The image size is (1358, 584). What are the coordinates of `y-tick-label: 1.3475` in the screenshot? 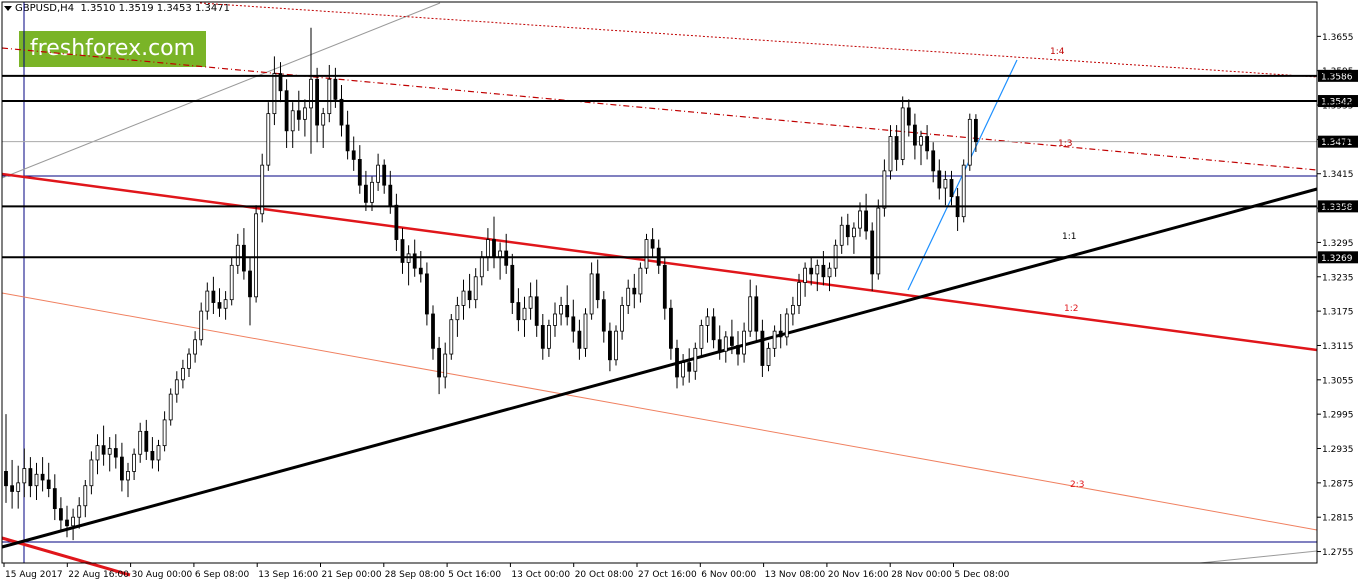 It's located at (1338, 141).